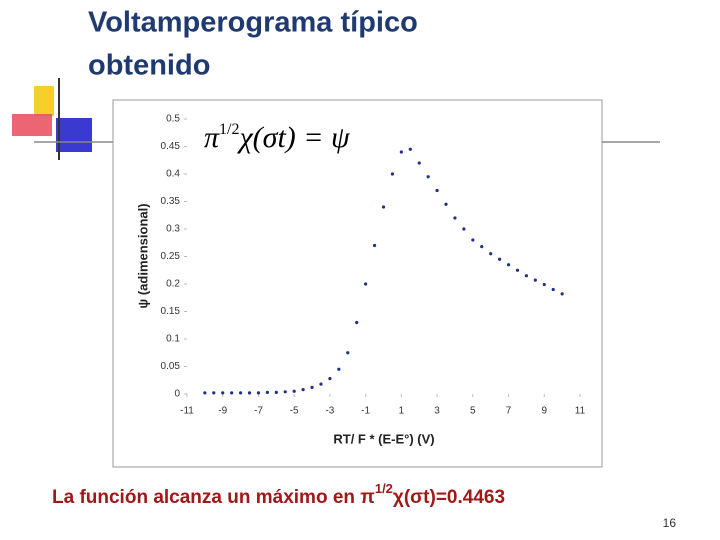 Image resolution: width=720 pixels, height=540 pixels. I want to click on x-tick-label: 1, so click(402, 411).